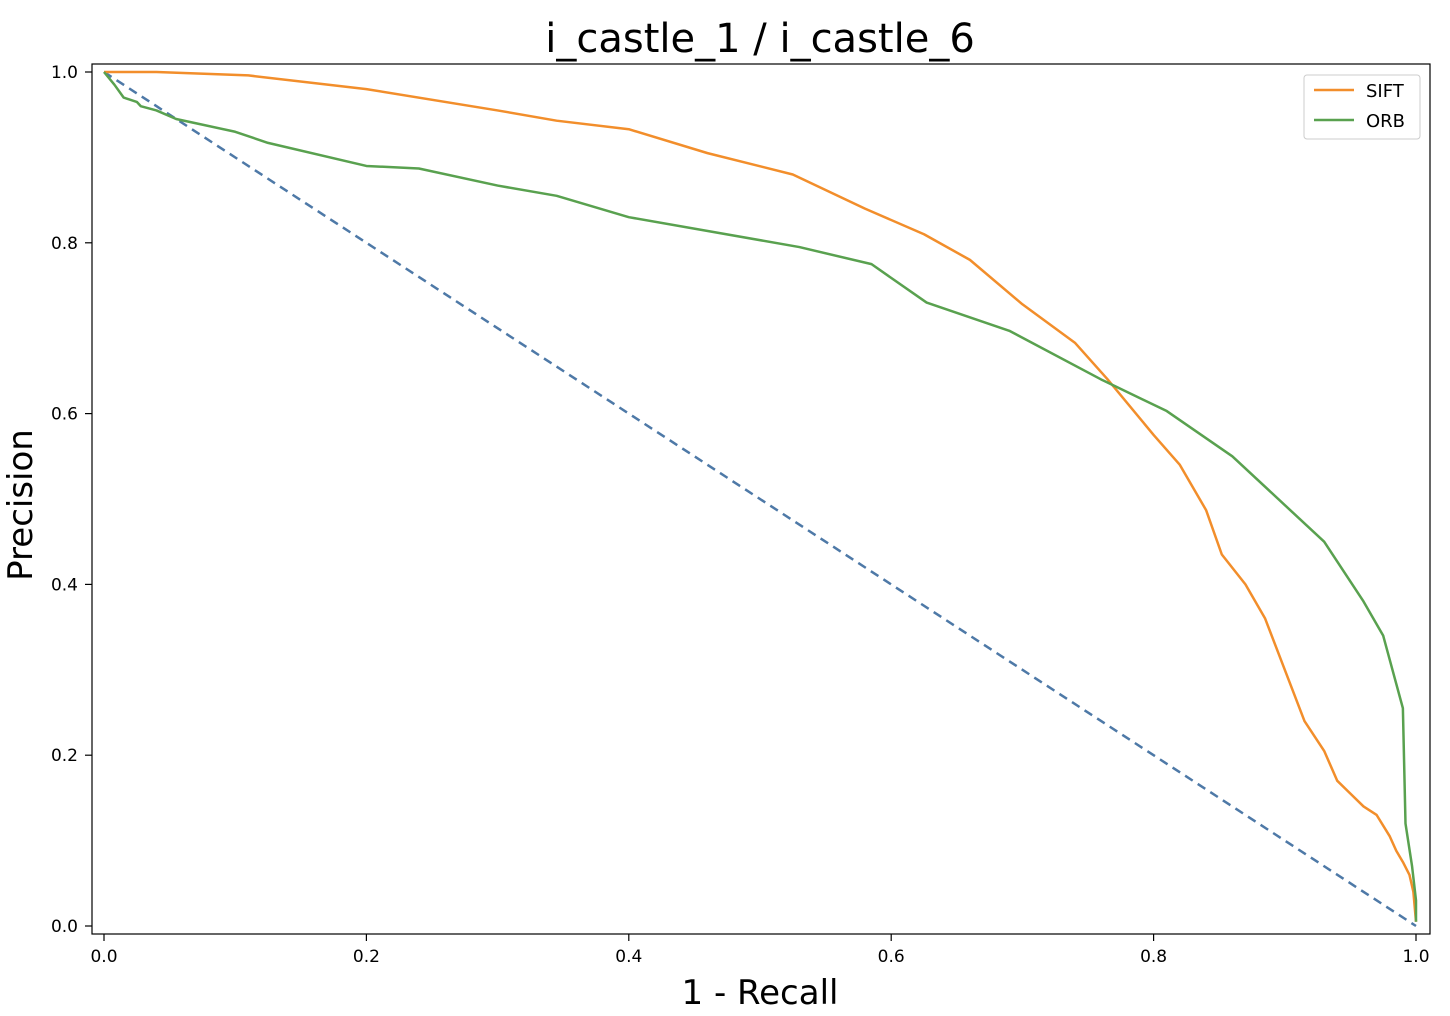 This screenshot has width=1450, height=1016. Describe the element at coordinates (1153, 957) in the screenshot. I see `x-tick-label: 0.8` at that location.